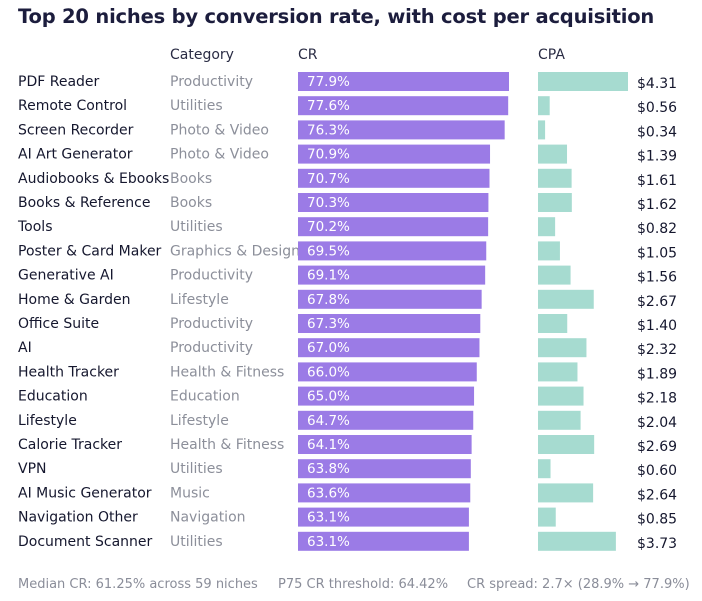 This screenshot has width=702, height=601. Describe the element at coordinates (76, 130) in the screenshot. I see `niche-label: Screen Recorder` at that location.